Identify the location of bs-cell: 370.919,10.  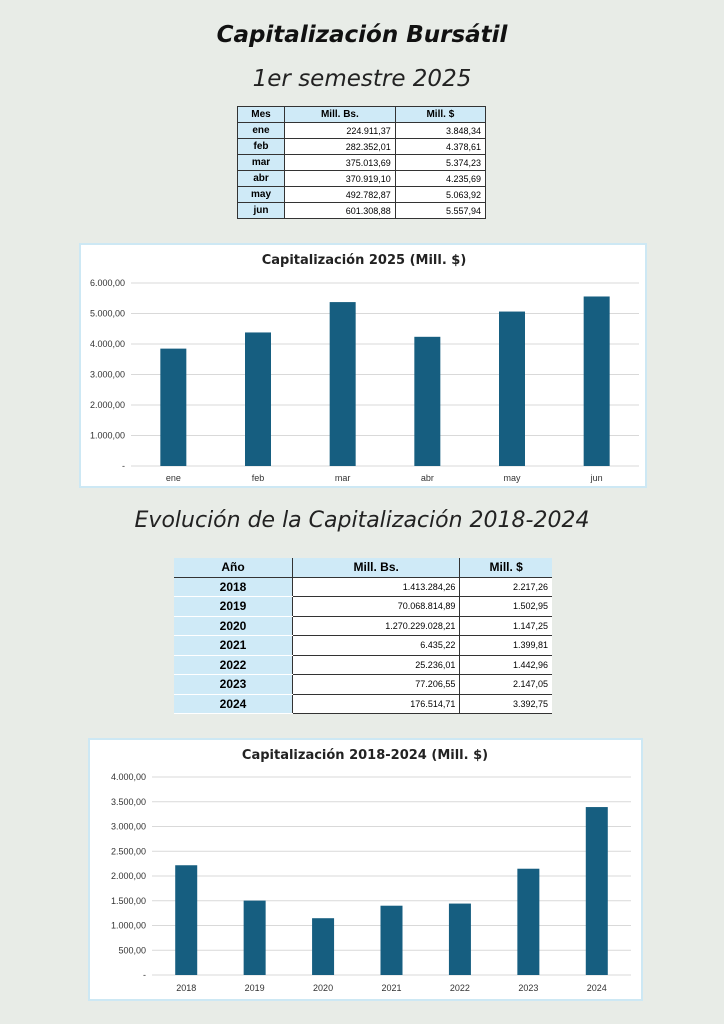
(340, 178).